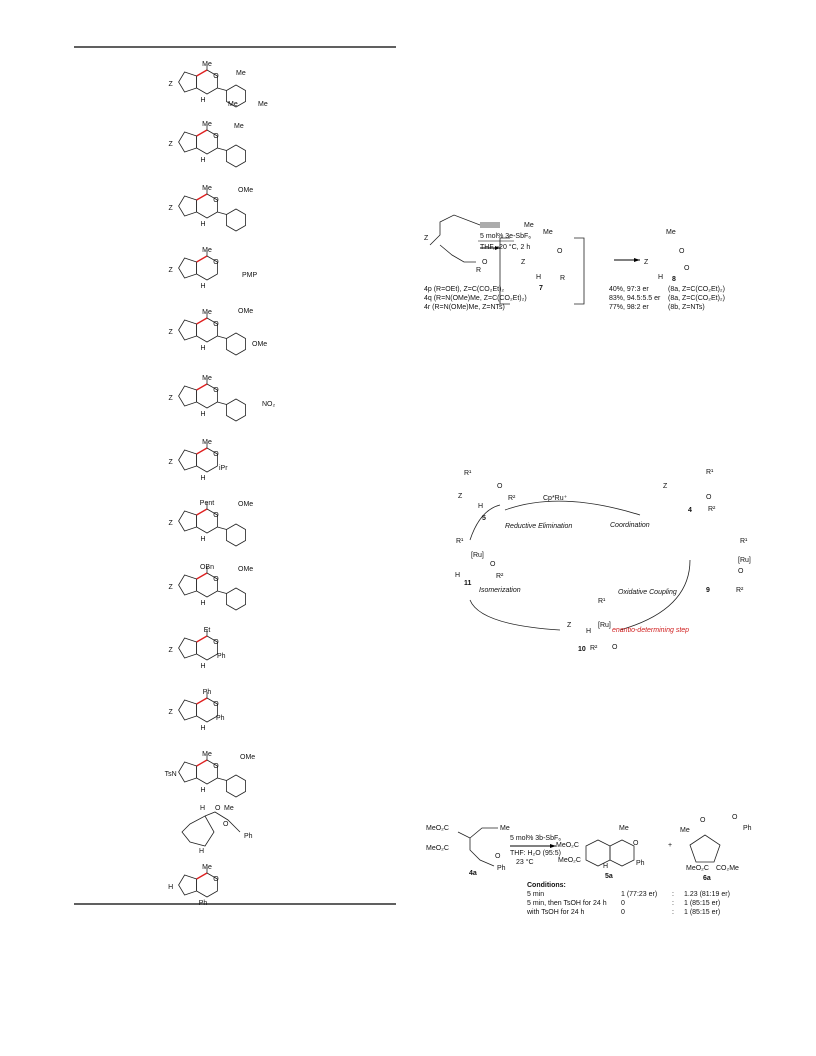 The height and width of the screenshot is (1056, 816). I want to click on compound-number: 9, so click(708, 590).